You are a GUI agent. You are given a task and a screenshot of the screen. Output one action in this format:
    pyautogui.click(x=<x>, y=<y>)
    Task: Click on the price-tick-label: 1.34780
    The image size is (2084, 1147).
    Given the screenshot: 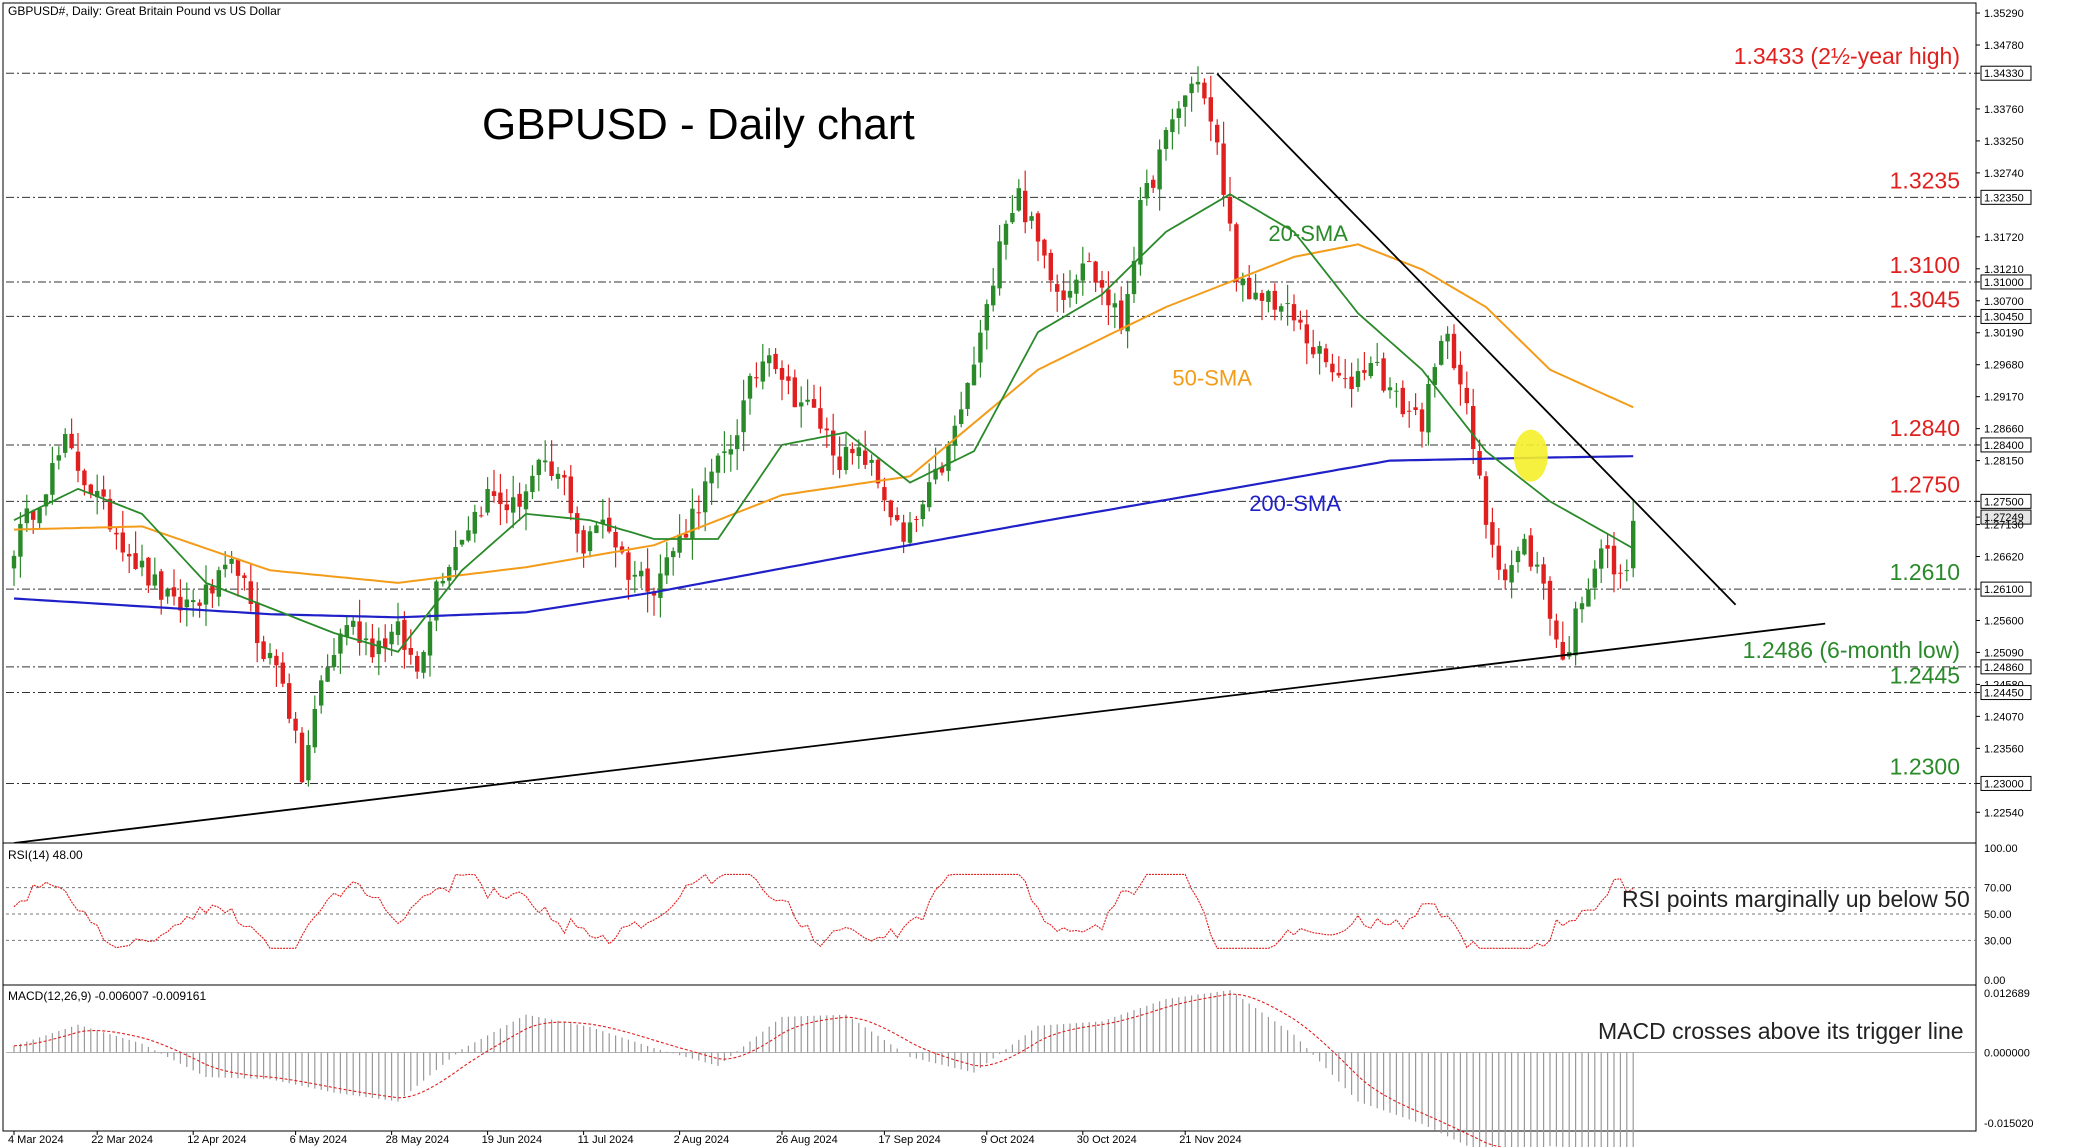 What is the action you would take?
    pyautogui.click(x=2004, y=46)
    